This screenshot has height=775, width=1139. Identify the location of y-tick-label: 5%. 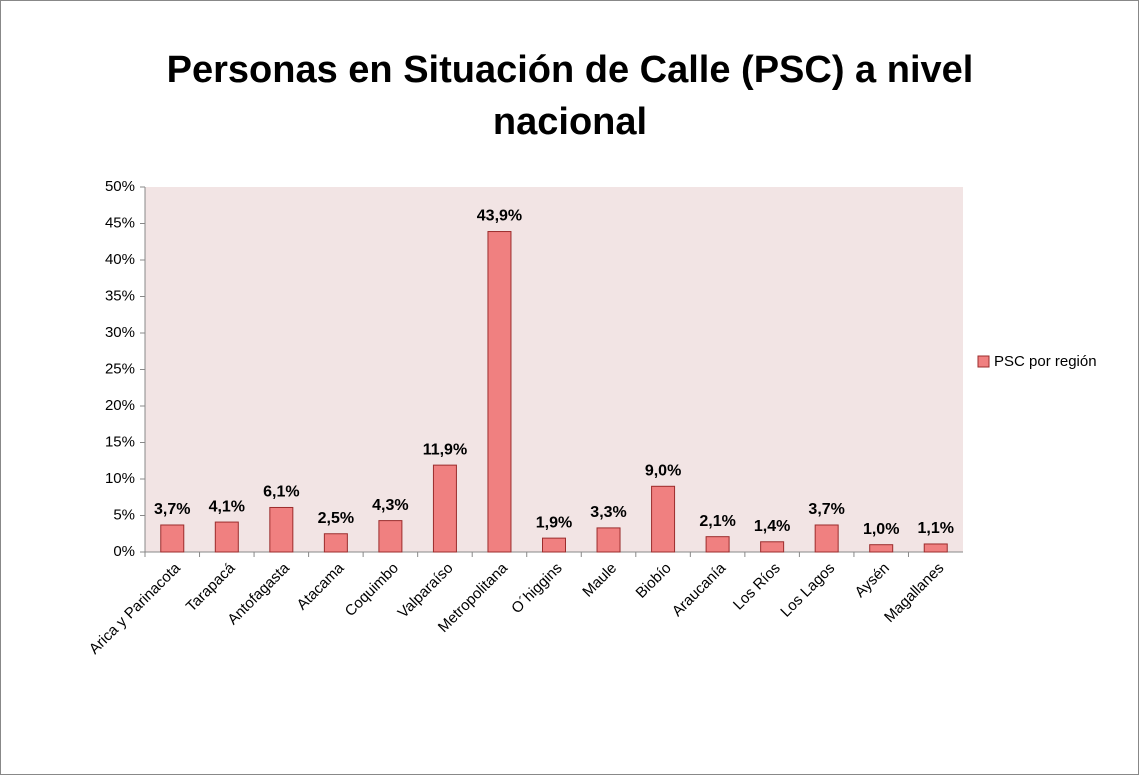
(124, 514).